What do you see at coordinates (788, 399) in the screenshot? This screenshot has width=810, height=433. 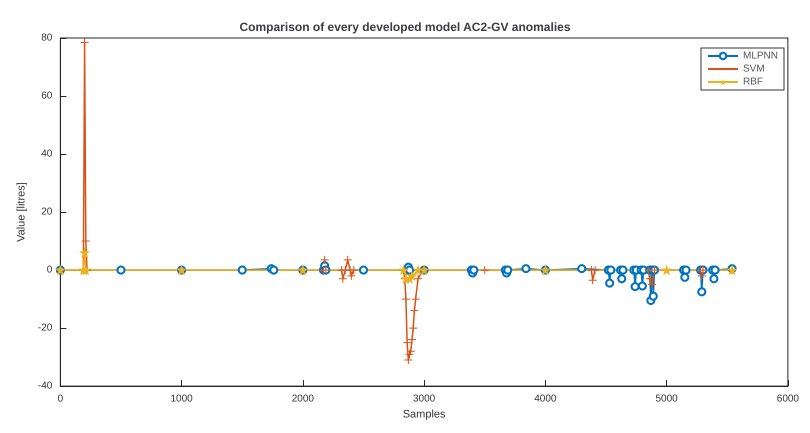 I see `x-tick-label: 6000` at bounding box center [788, 399].